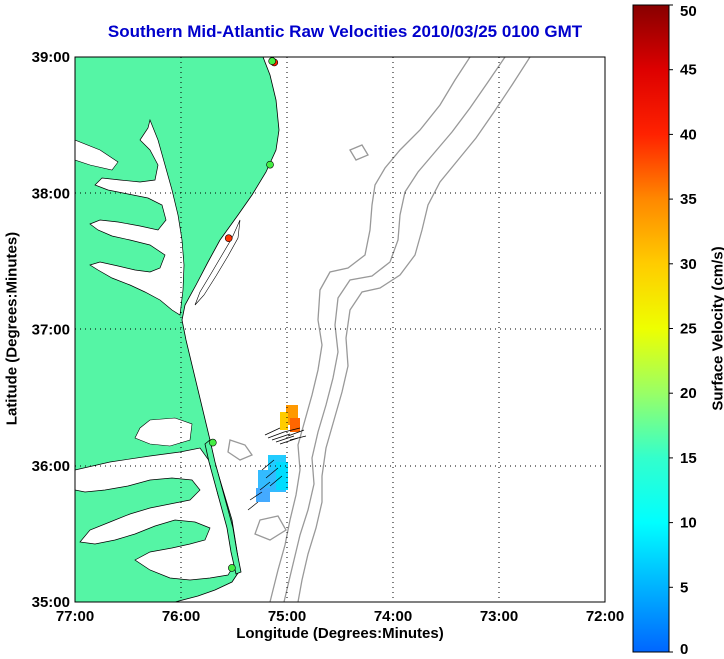 This screenshot has width=724, height=659. I want to click on outer-banks, so click(223, 507).